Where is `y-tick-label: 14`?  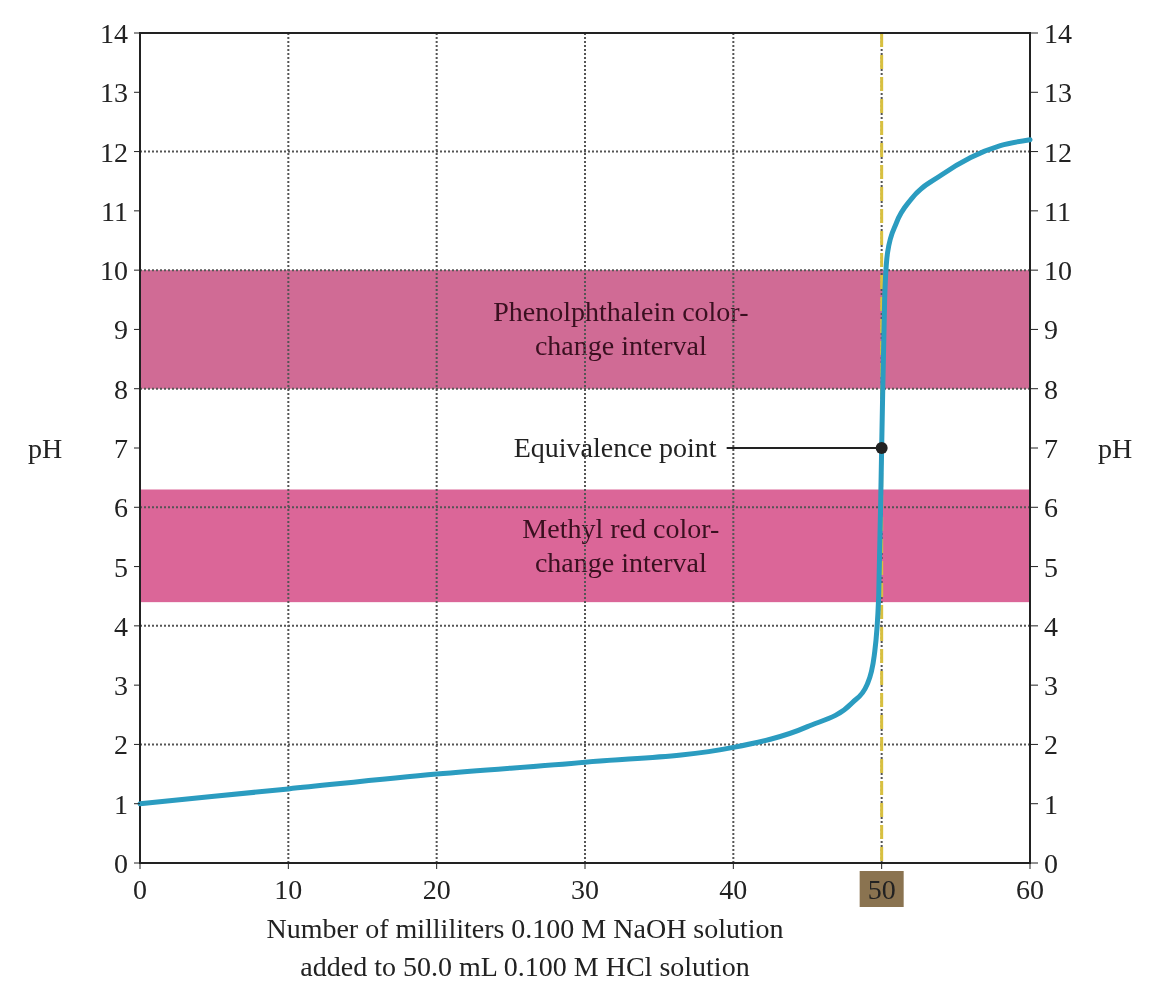 y-tick-label: 14 is located at coordinates (114, 33).